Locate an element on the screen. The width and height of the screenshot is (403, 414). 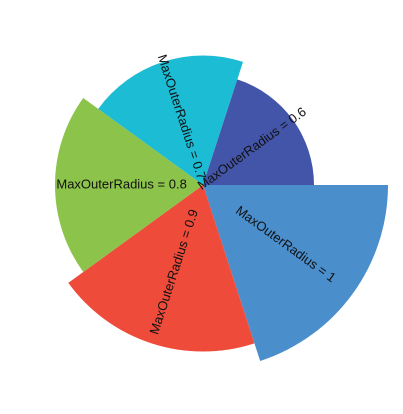
pie-slice-label-2: MaxOuterRadius = 0.8 is located at coordinates (121, 183).